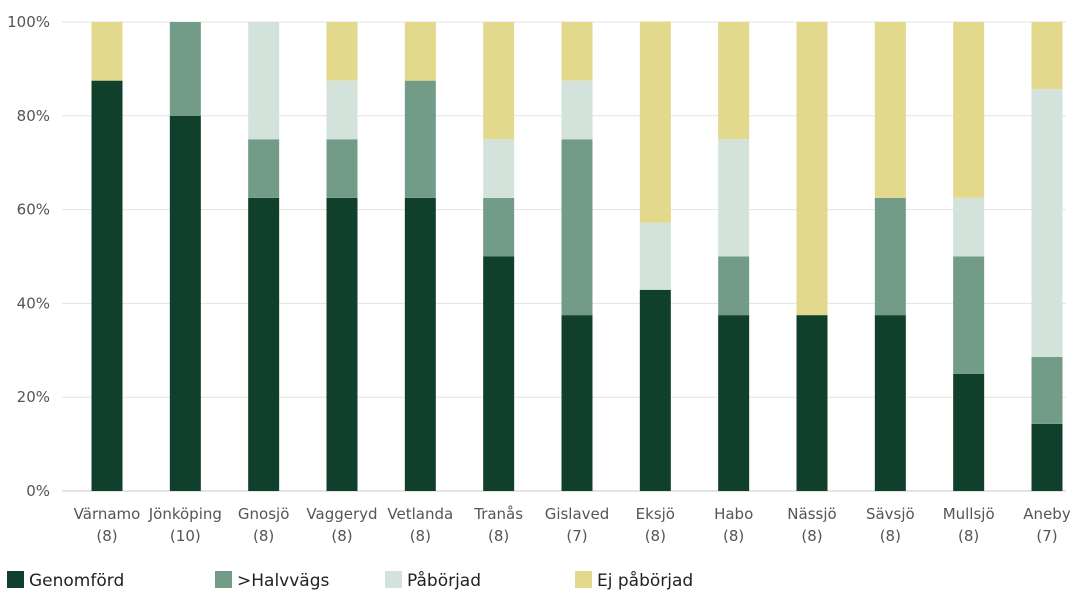 Image resolution: width=1073 pixels, height=597 pixels. I want to click on legend-label: Genomförd, so click(76, 581).